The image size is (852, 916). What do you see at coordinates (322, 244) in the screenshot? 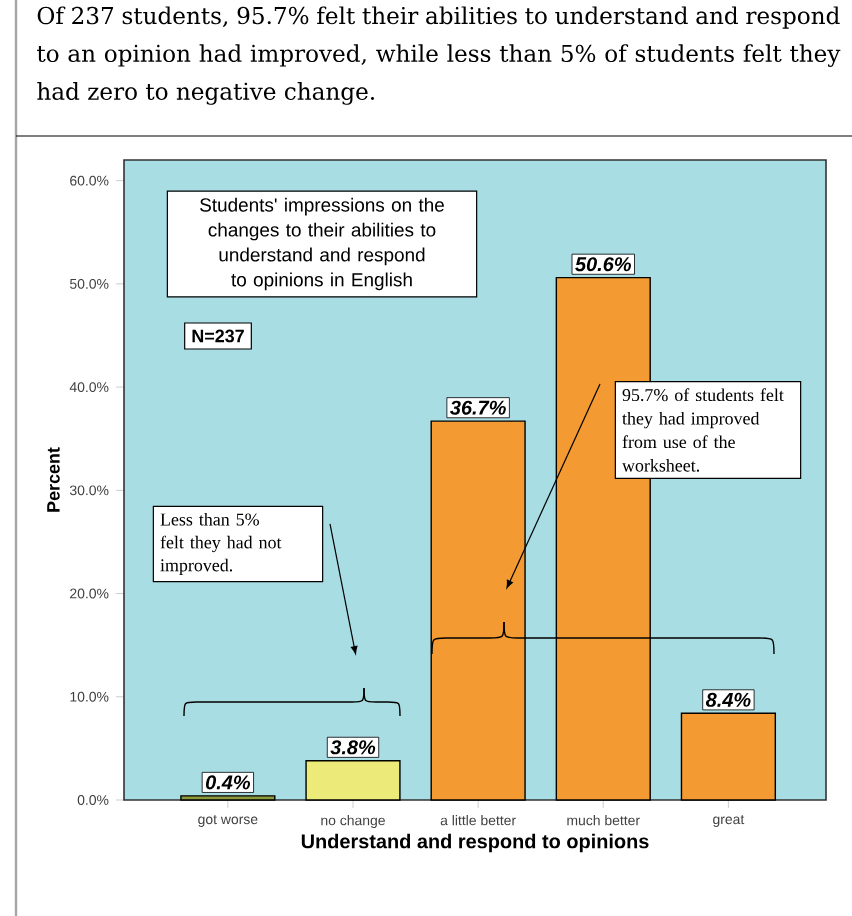
I see `annotation: Students' impressions on the changes to their abilities to understand and respond to opinions in English` at bounding box center [322, 244].